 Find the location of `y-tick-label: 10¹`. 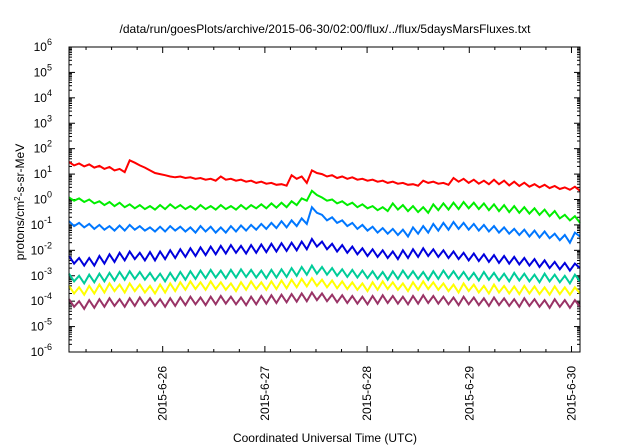

y-tick-label: 10¹ is located at coordinates (43, 172).